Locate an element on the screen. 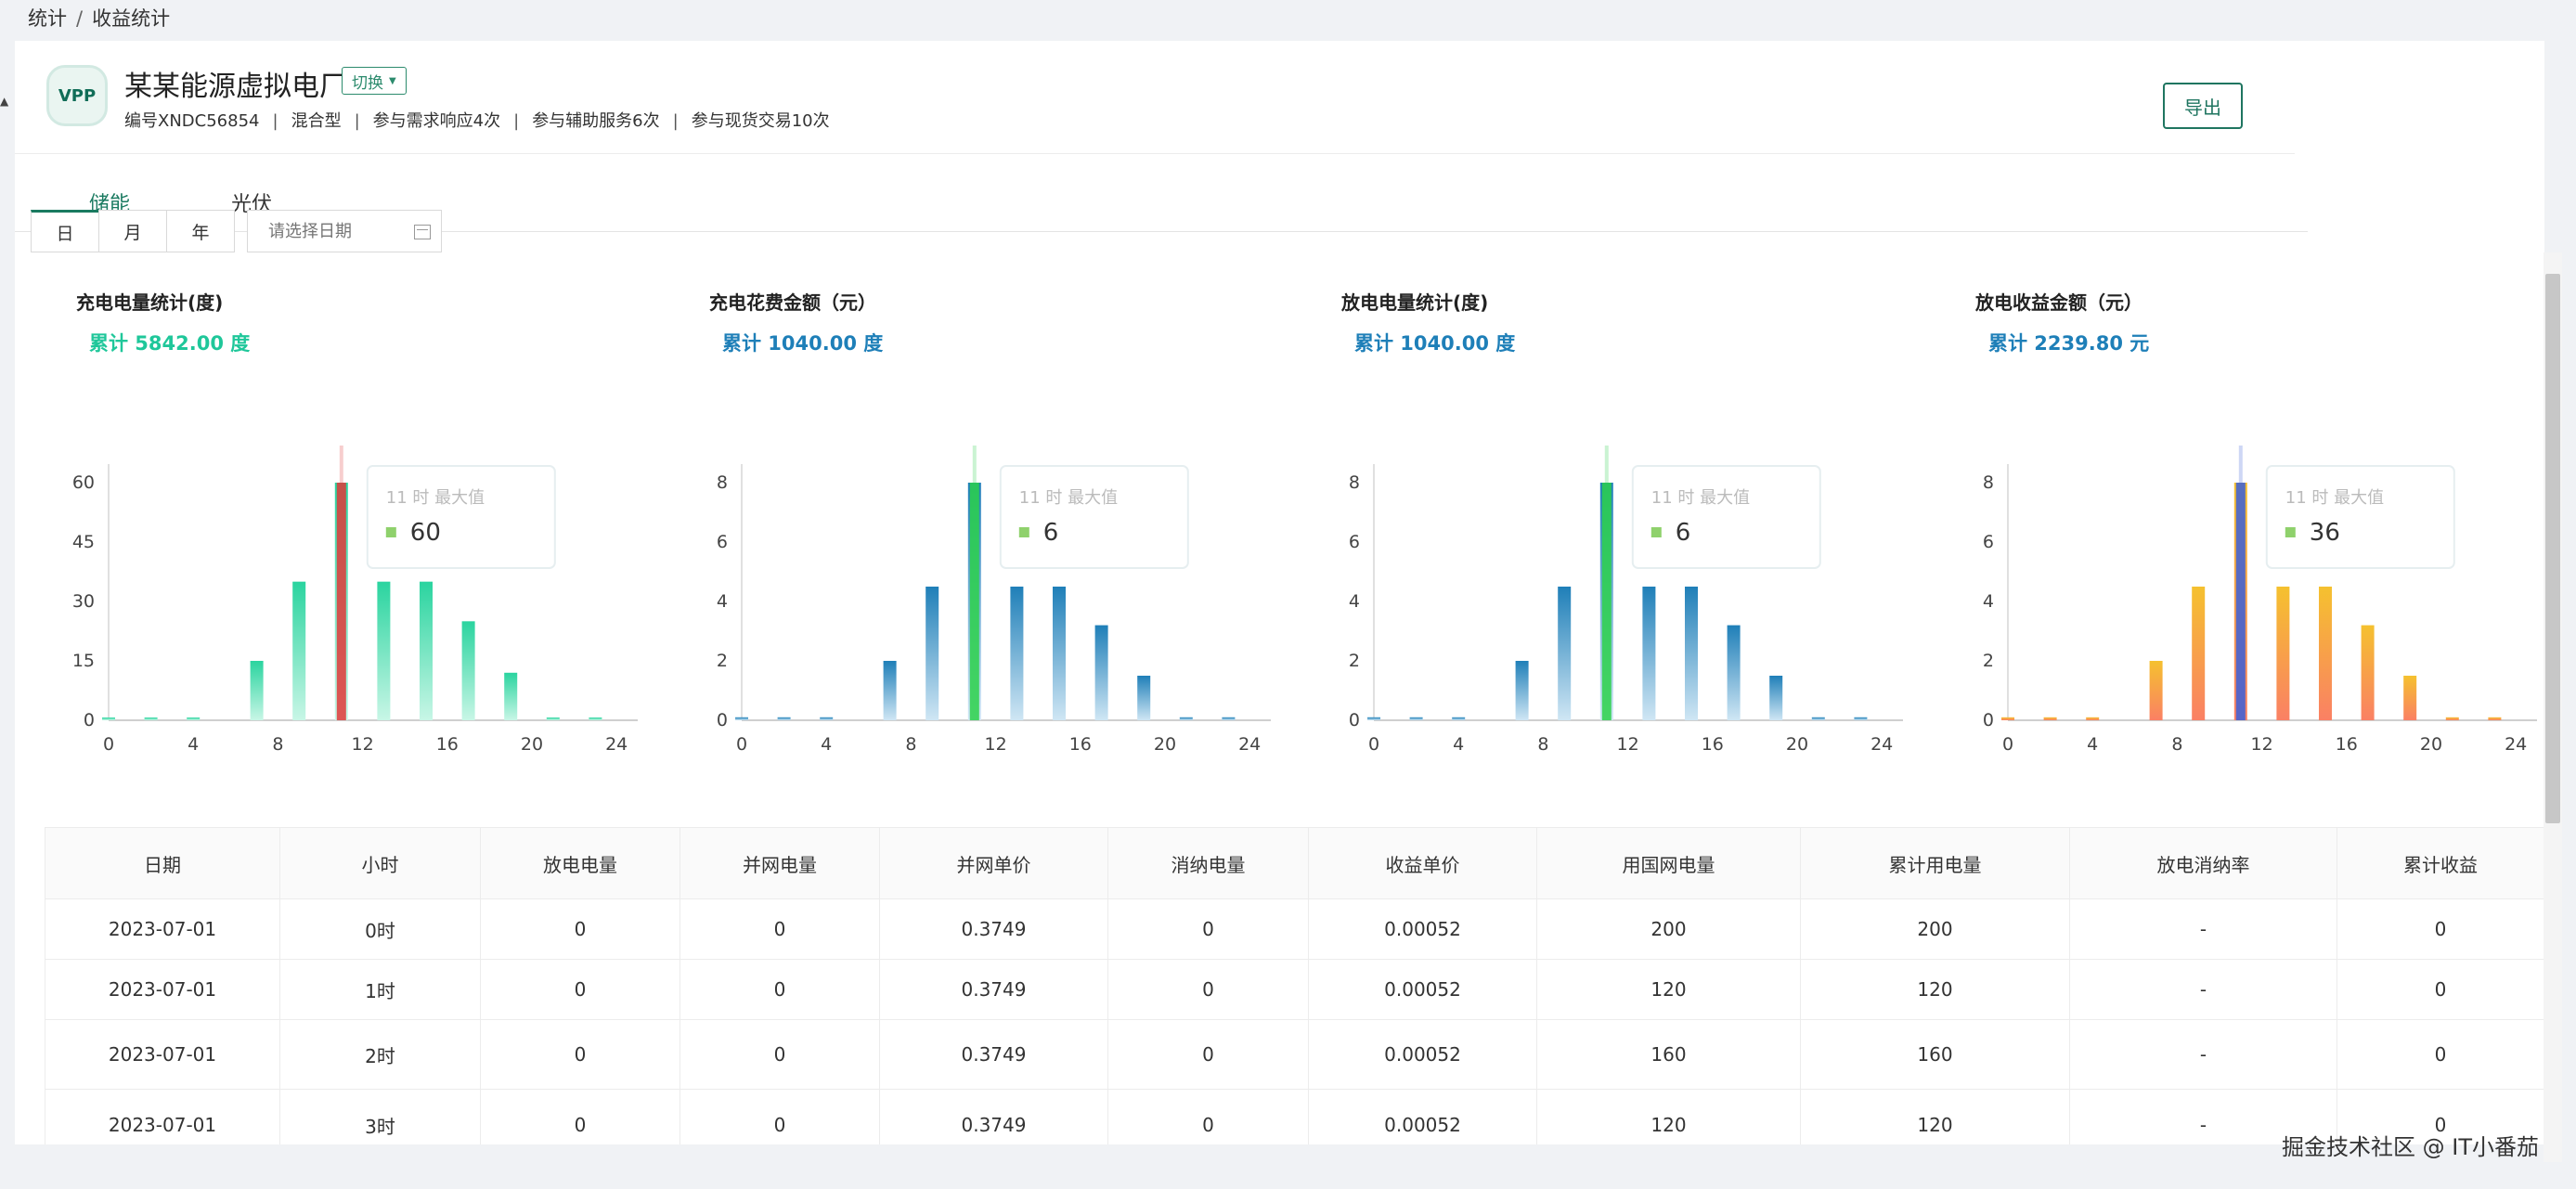 This screenshot has width=2576, height=1189. tooltip: 11 时 最大值 60 is located at coordinates (461, 517).